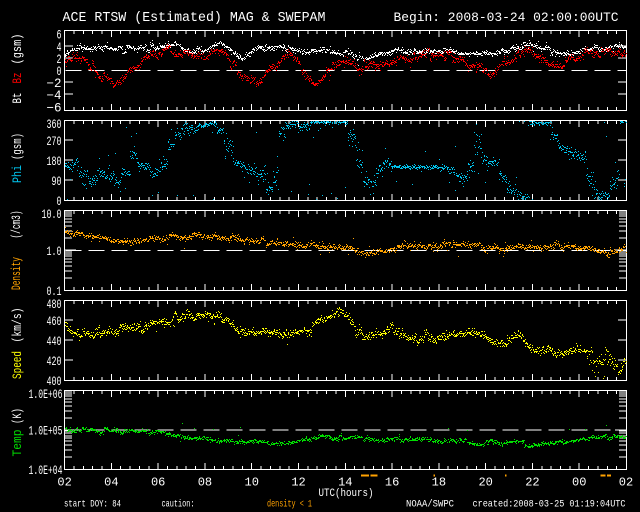  What do you see at coordinates (54, 252) in the screenshot?
I see `svg-text: 1.0` at bounding box center [54, 252].